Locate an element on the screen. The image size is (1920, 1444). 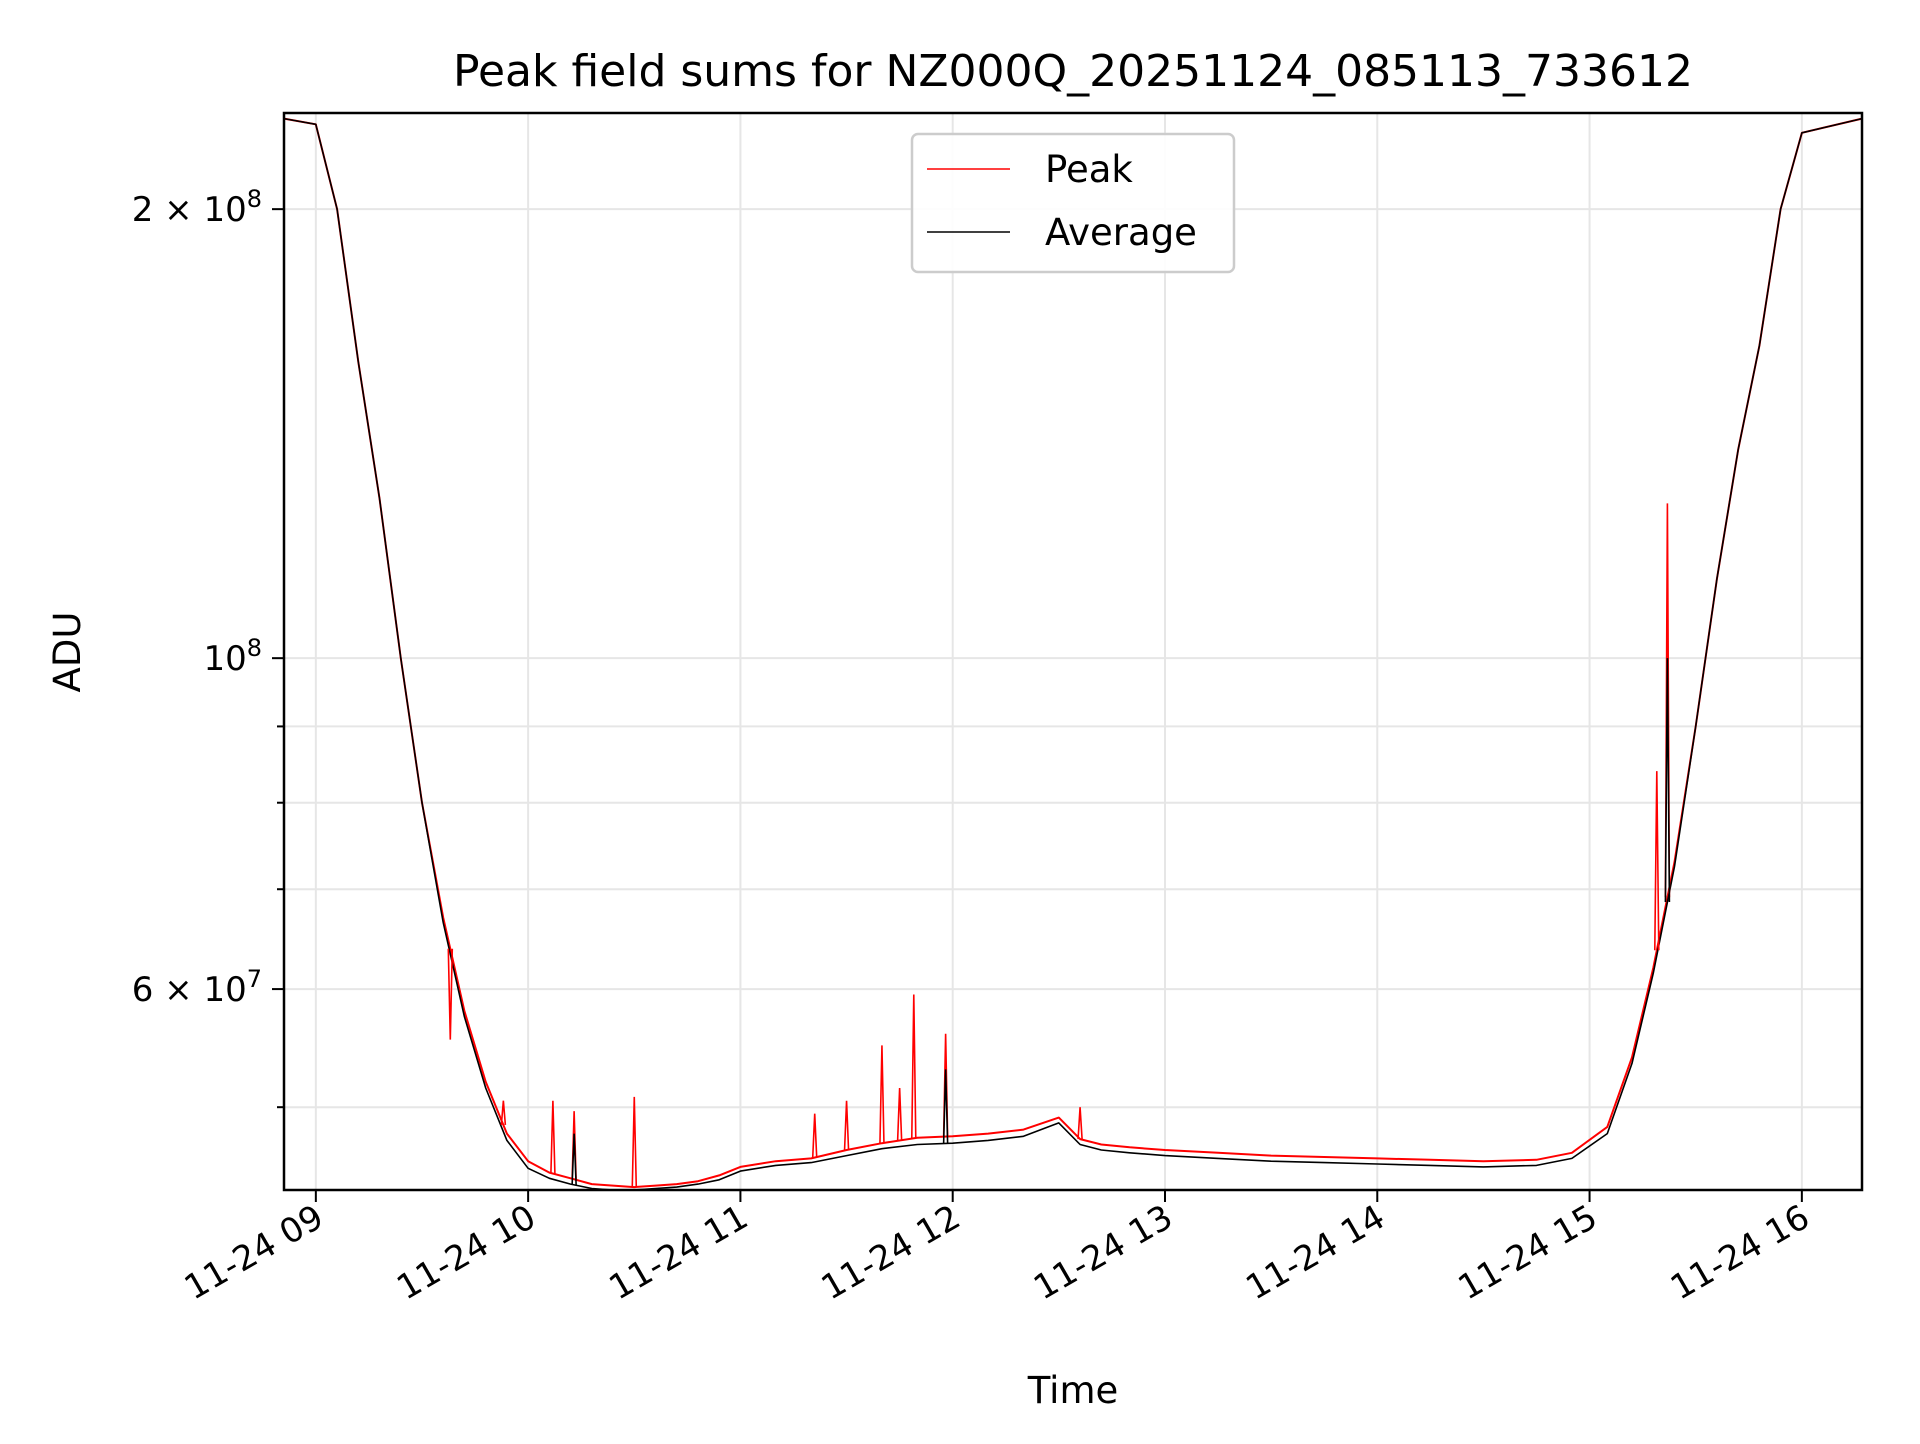
y-axis-ticks: 6 × 107 108 2 × 108 is located at coordinates (208, 647).